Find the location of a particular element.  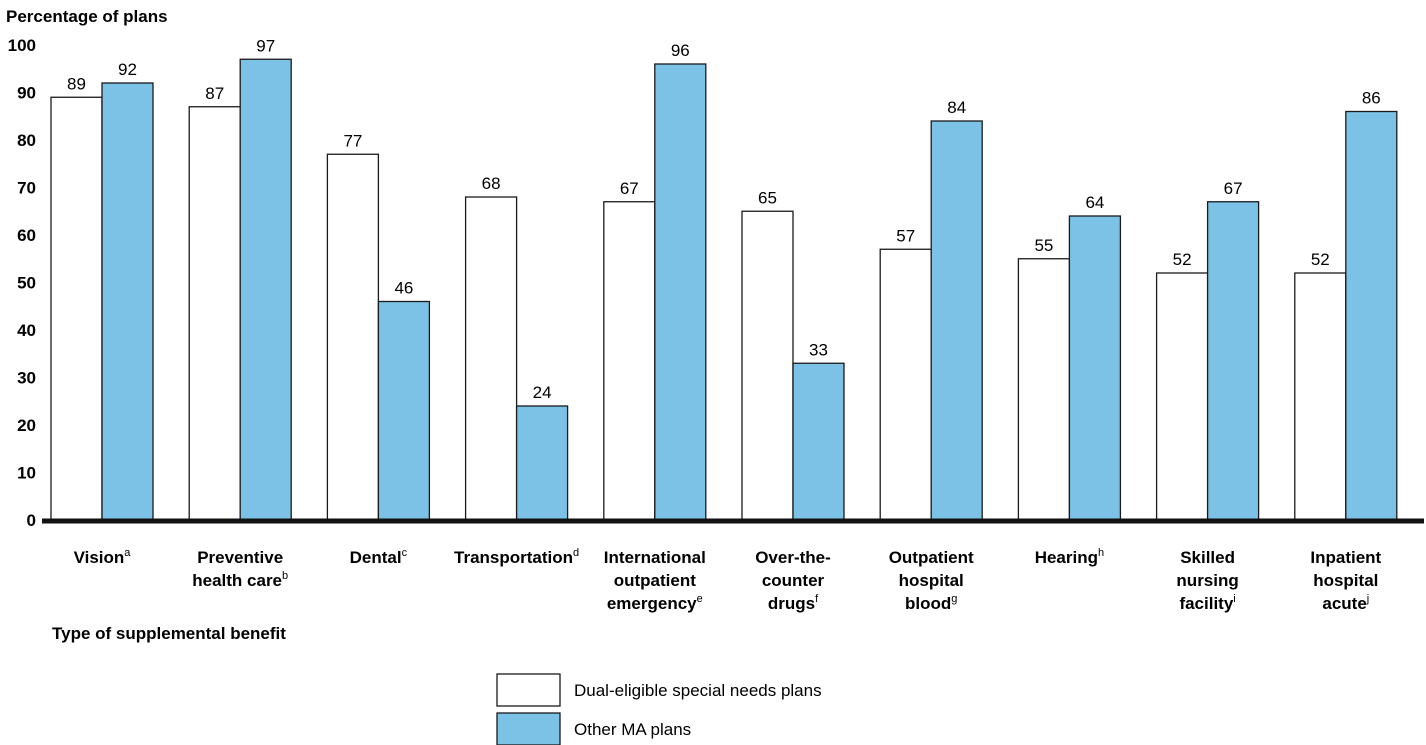

data-label: 57 is located at coordinates (905, 235).